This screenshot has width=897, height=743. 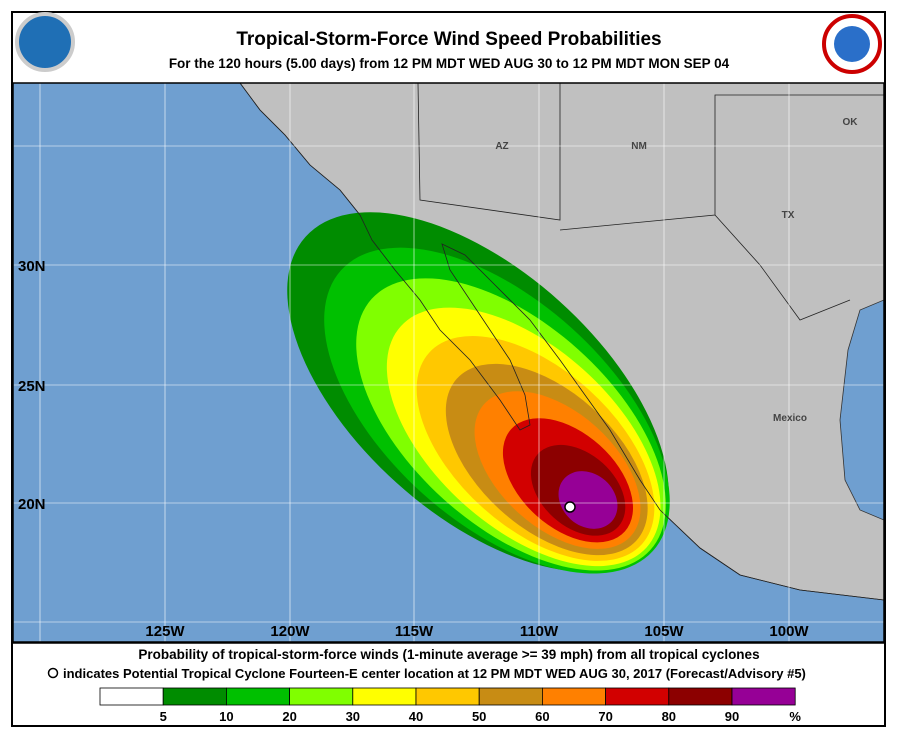 I want to click on legend-label: 10, so click(x=226, y=716).